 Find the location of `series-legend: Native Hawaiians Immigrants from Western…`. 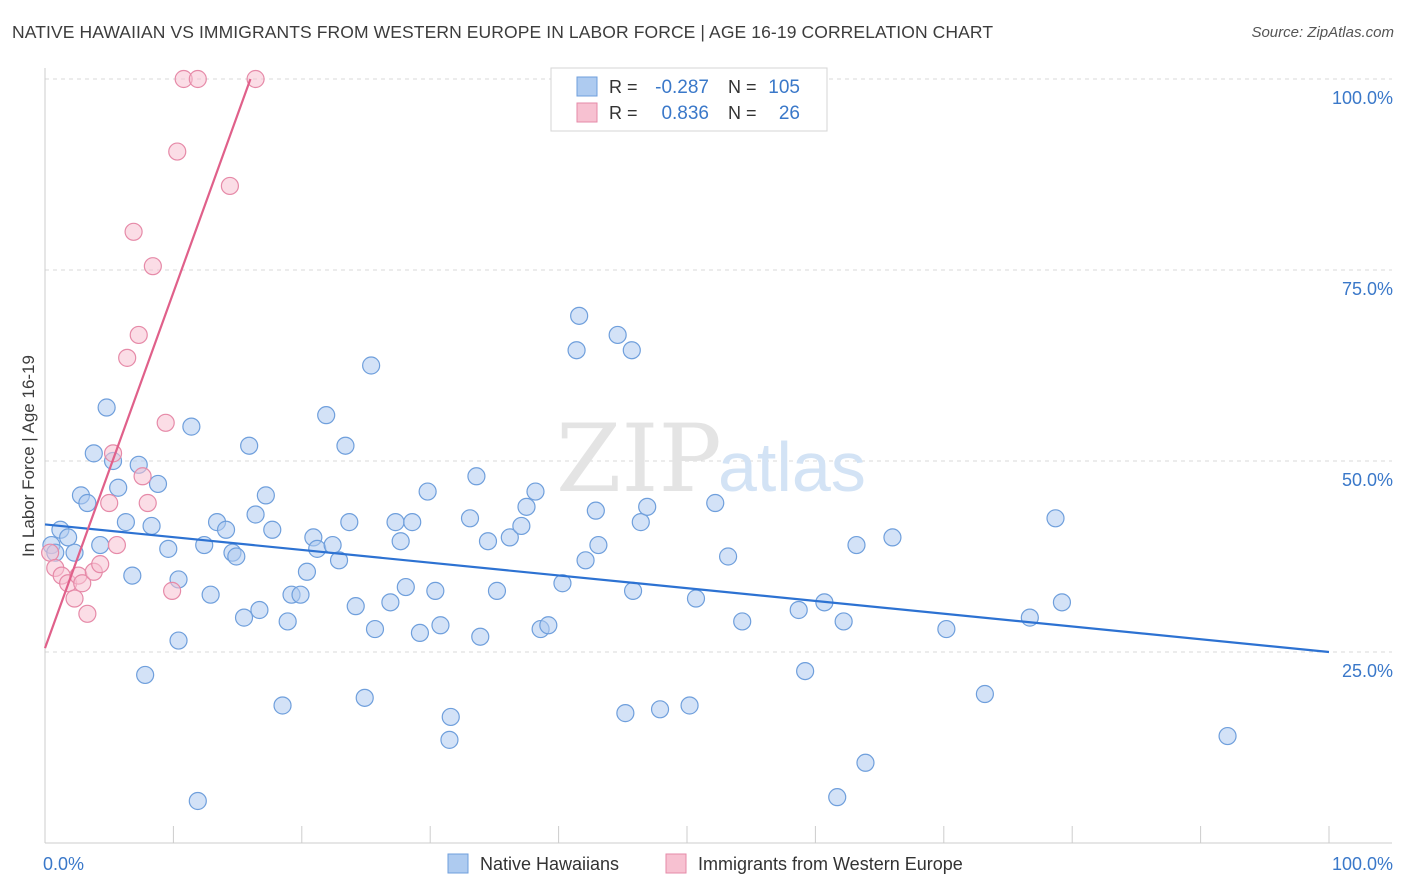

series-legend: Native Hawaiians Immigrants from Western… is located at coordinates (705, 863).